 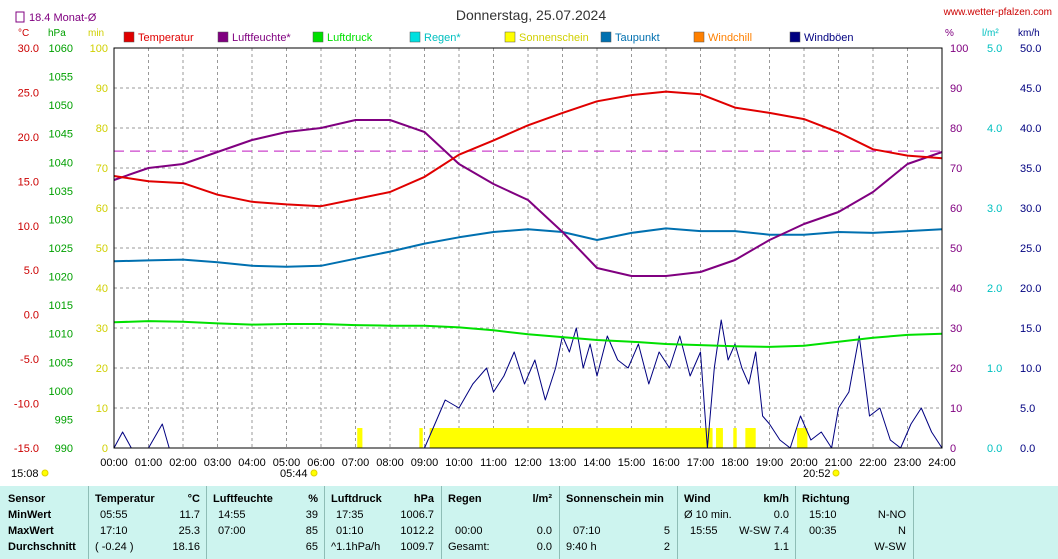 I want to click on temp-avg: 18.16, so click(x=186, y=547).